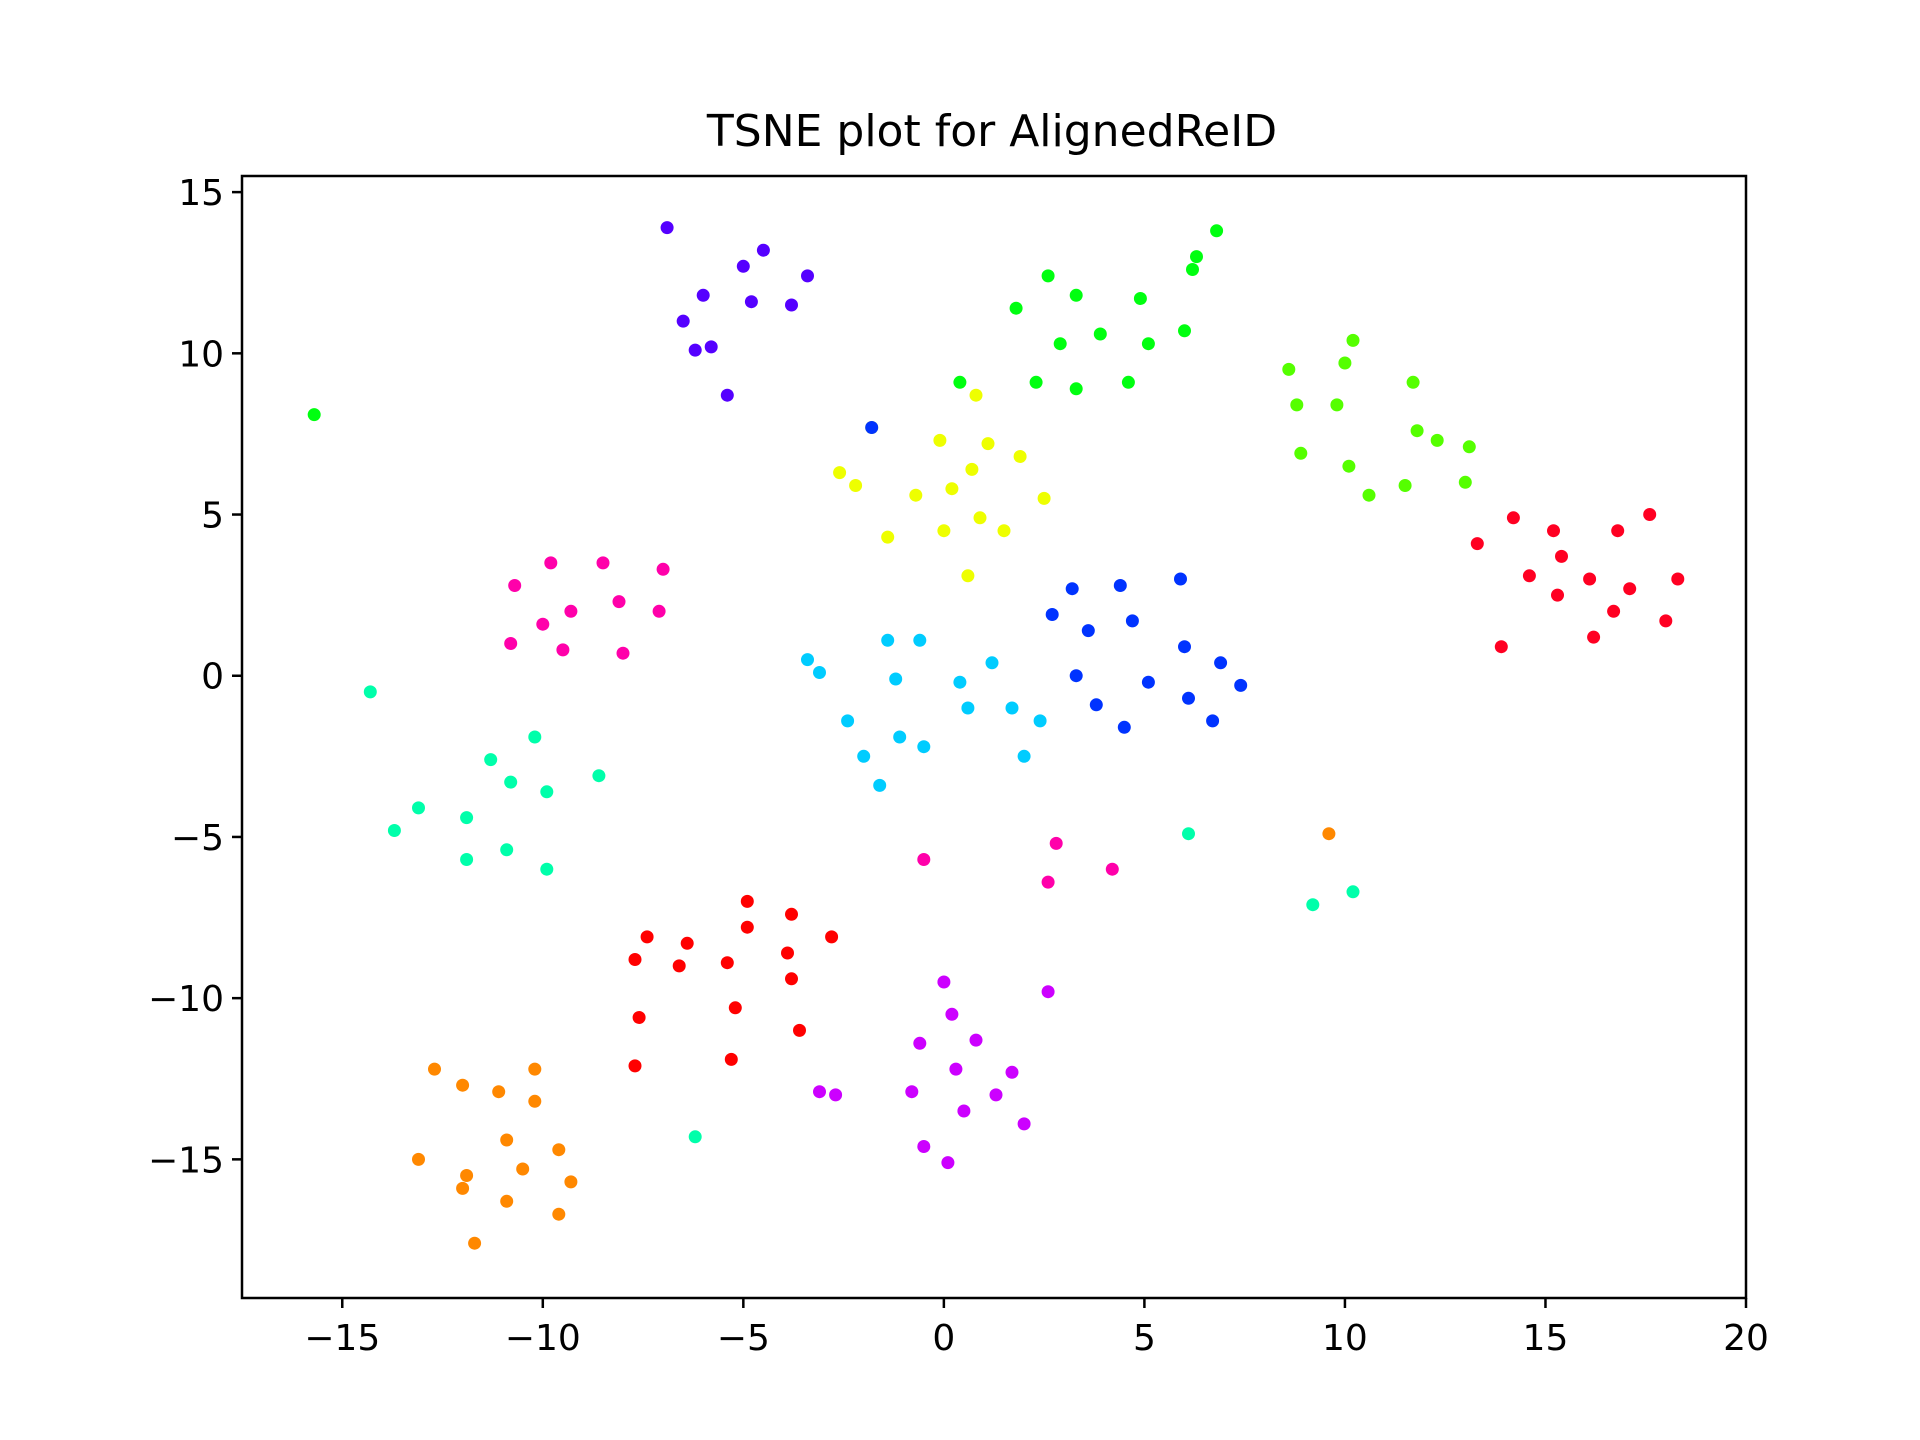 The height and width of the screenshot is (1440, 1920). Describe the element at coordinates (543, 1338) in the screenshot. I see `x-tick-label: −10` at that location.